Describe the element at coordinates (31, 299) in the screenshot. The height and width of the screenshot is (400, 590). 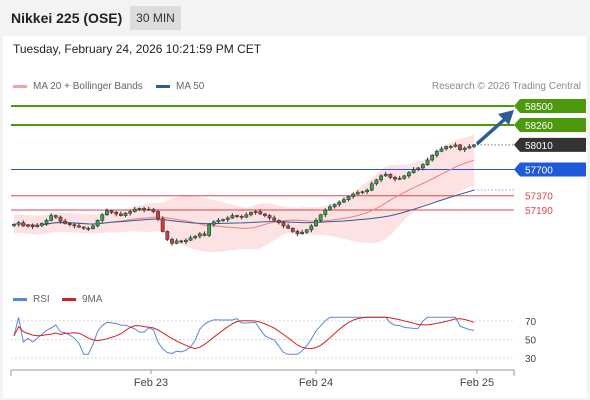
I see `rsi-legend: RSI` at that location.